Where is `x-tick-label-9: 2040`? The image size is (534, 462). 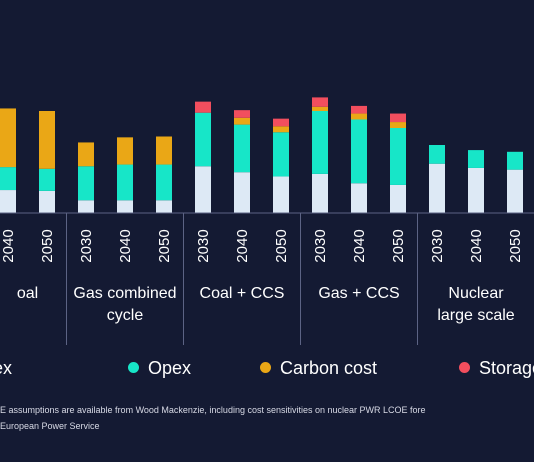
x-tick-label-9: 2040 is located at coordinates (359, 245).